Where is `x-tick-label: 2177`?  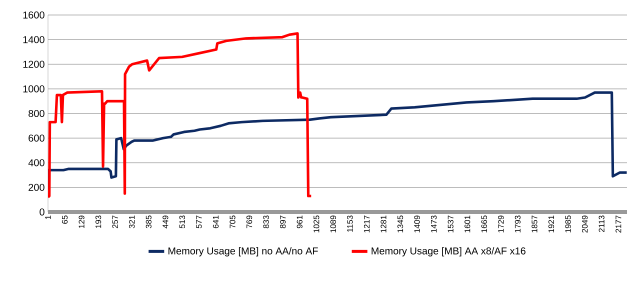 x-tick-label: 2177 is located at coordinates (619, 224).